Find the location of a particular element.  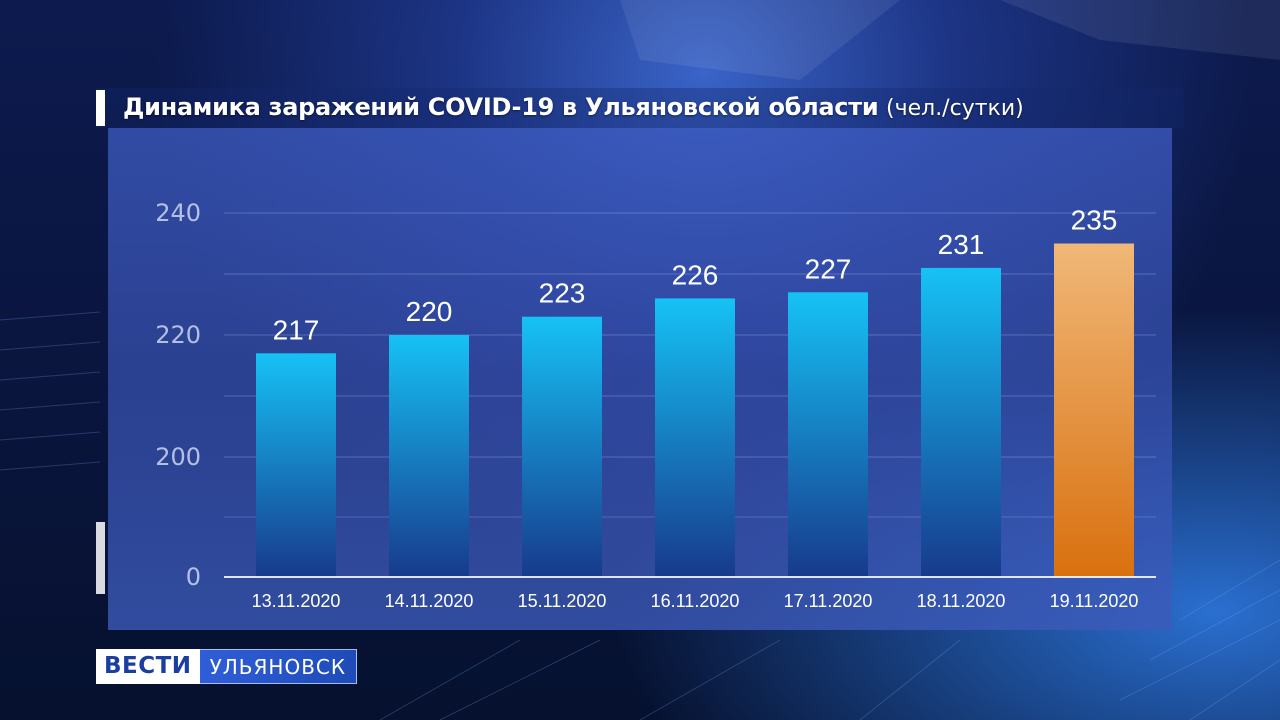

chart-title-unit: (чел./сутки) is located at coordinates (955, 108).